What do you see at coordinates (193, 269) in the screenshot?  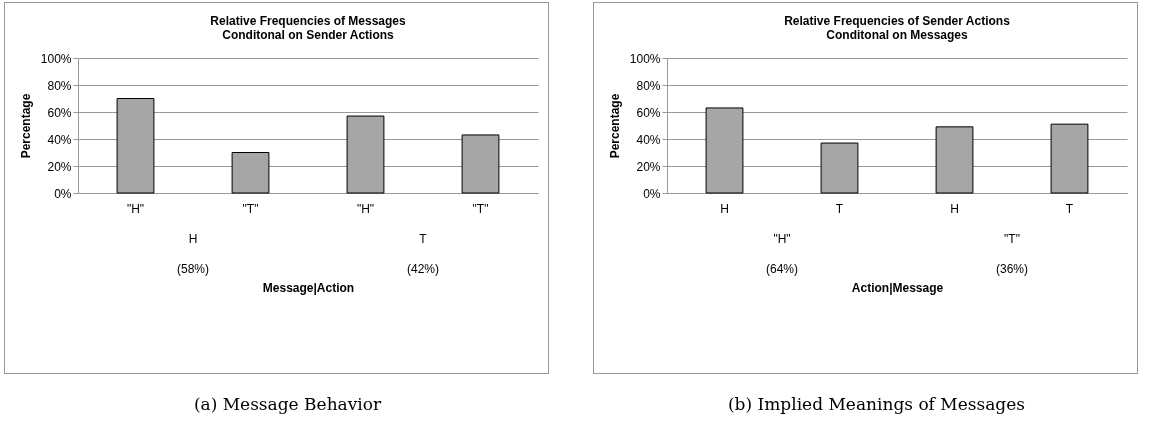 I see `text: (58%)` at bounding box center [193, 269].